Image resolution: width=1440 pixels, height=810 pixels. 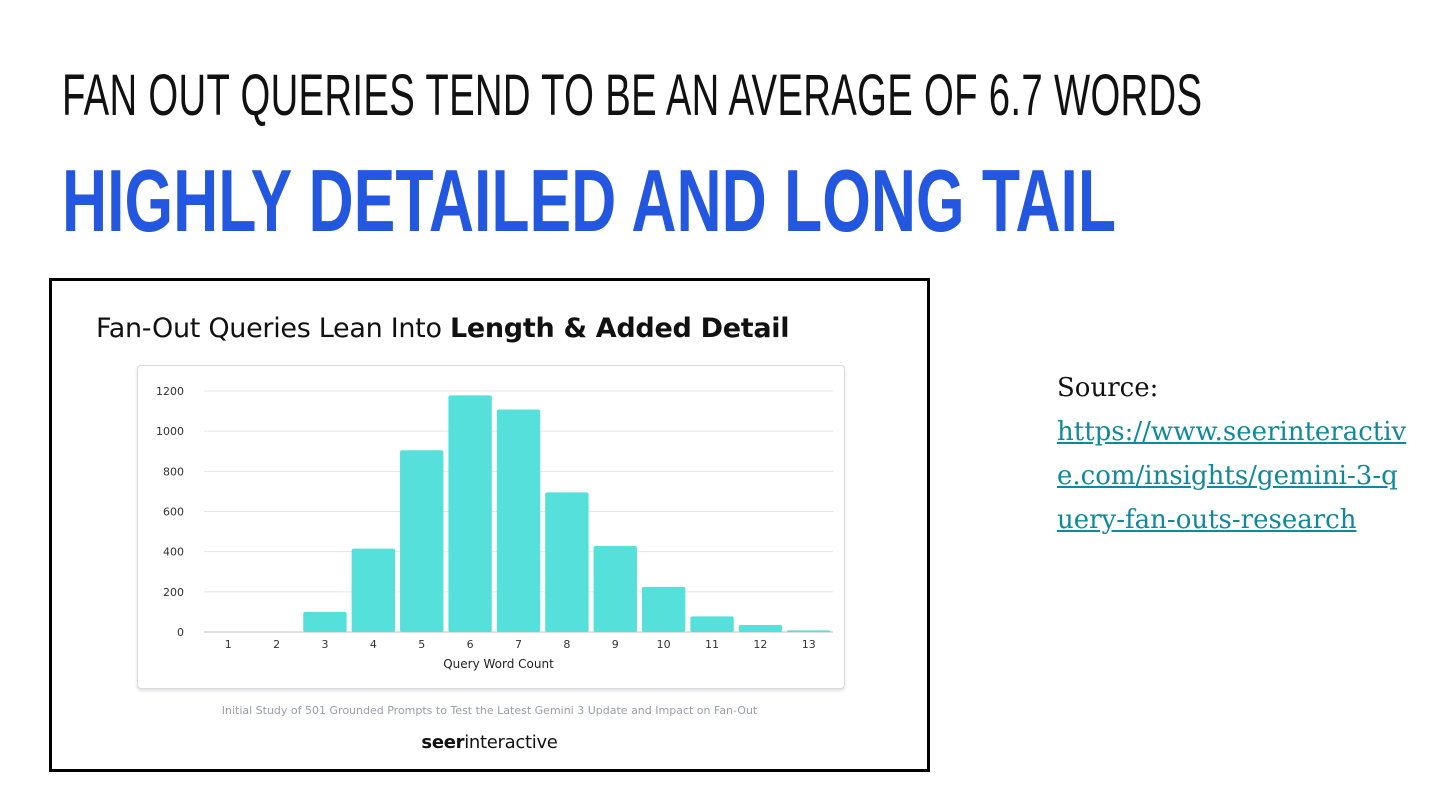 What do you see at coordinates (373, 644) in the screenshot?
I see `x-tick-label: 4` at bounding box center [373, 644].